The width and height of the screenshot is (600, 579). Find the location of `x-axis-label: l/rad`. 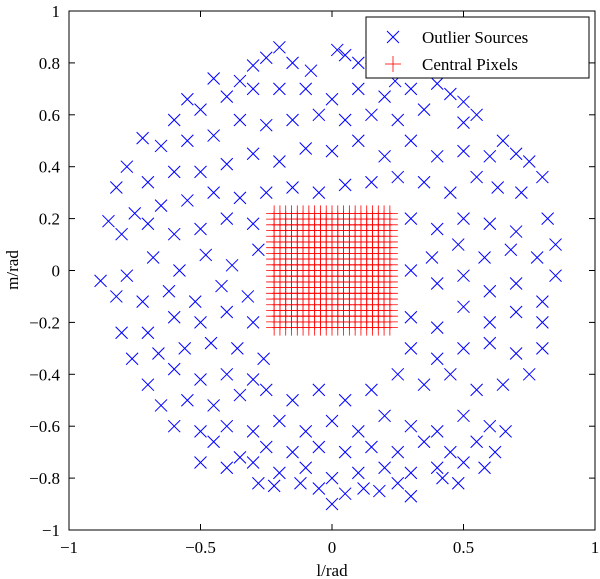

x-axis-label: l/rad is located at coordinates (332, 570).